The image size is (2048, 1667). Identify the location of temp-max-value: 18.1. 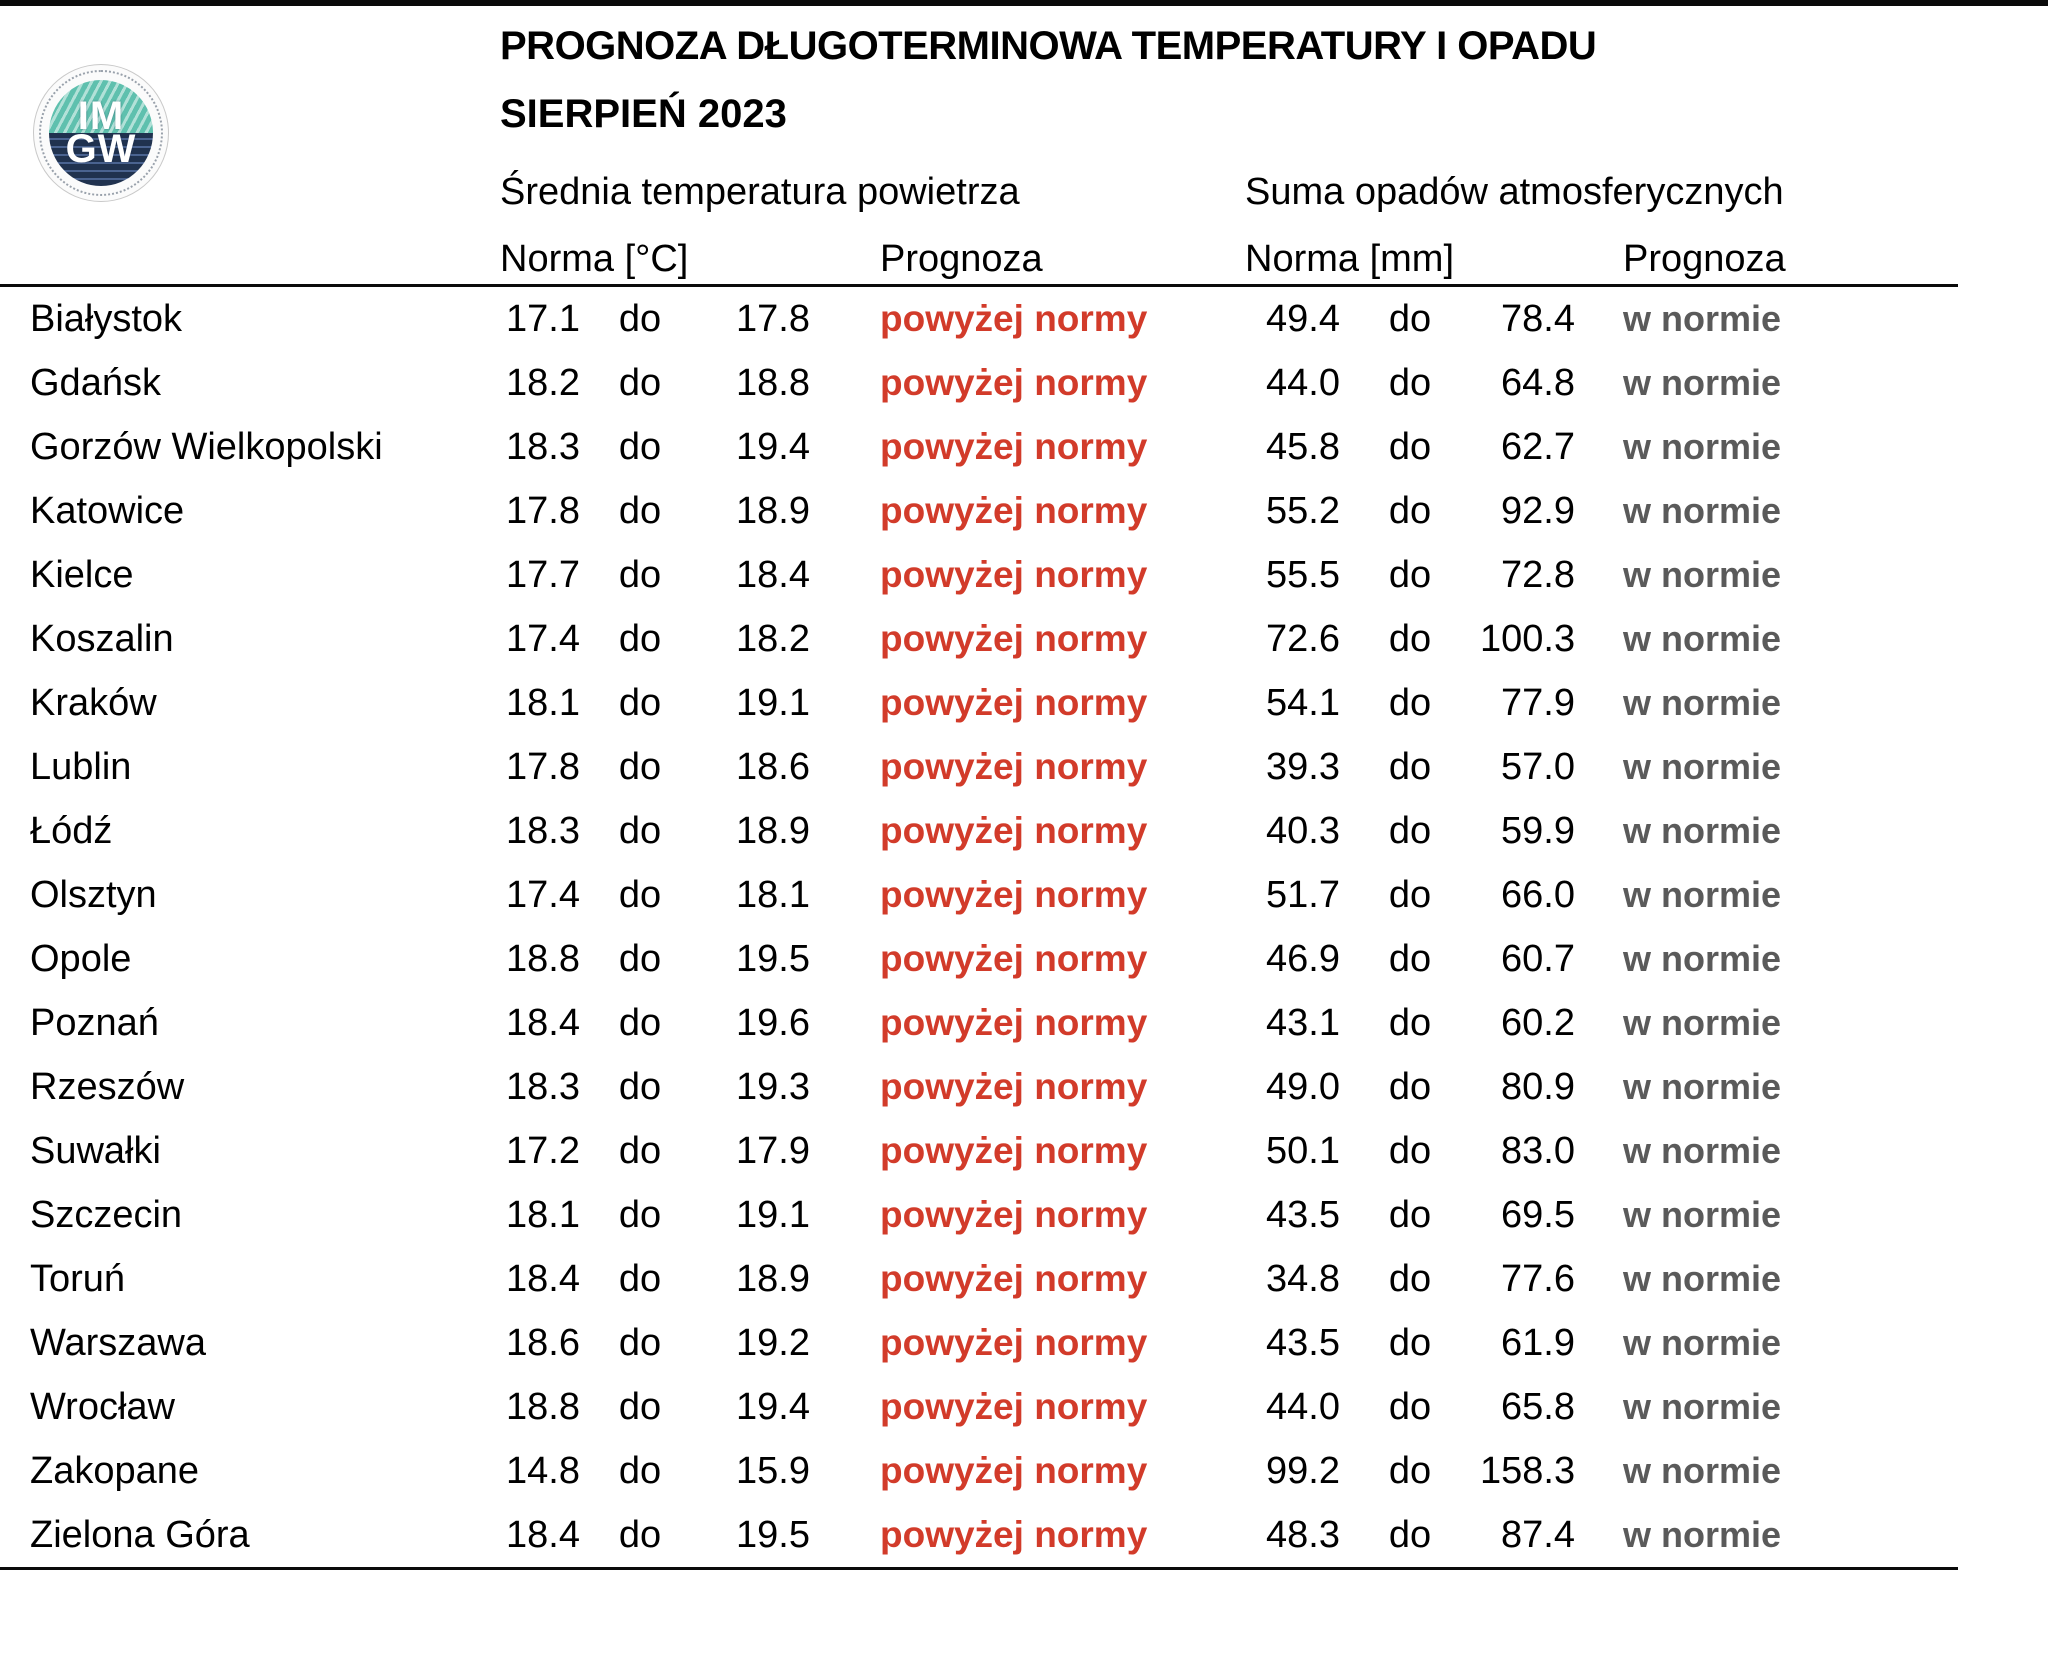
(773, 894).